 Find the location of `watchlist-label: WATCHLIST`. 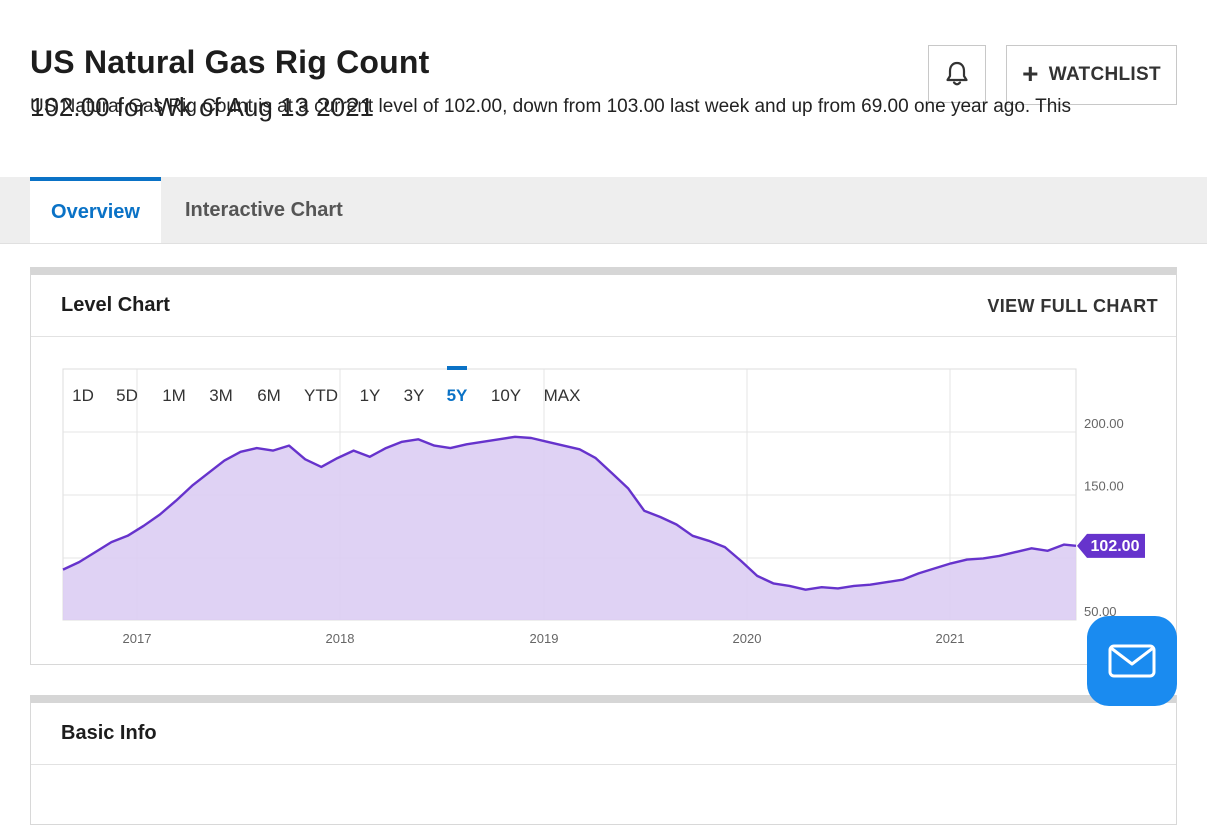

watchlist-label: WATCHLIST is located at coordinates (1104, 74).